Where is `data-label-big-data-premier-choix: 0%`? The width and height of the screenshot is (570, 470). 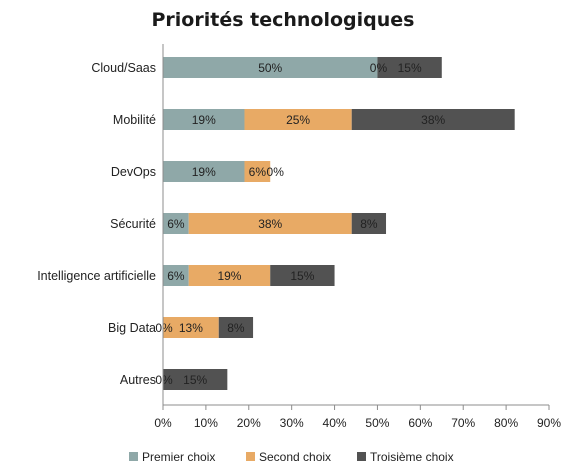 data-label-big-data-premier-choix: 0% is located at coordinates (164, 328).